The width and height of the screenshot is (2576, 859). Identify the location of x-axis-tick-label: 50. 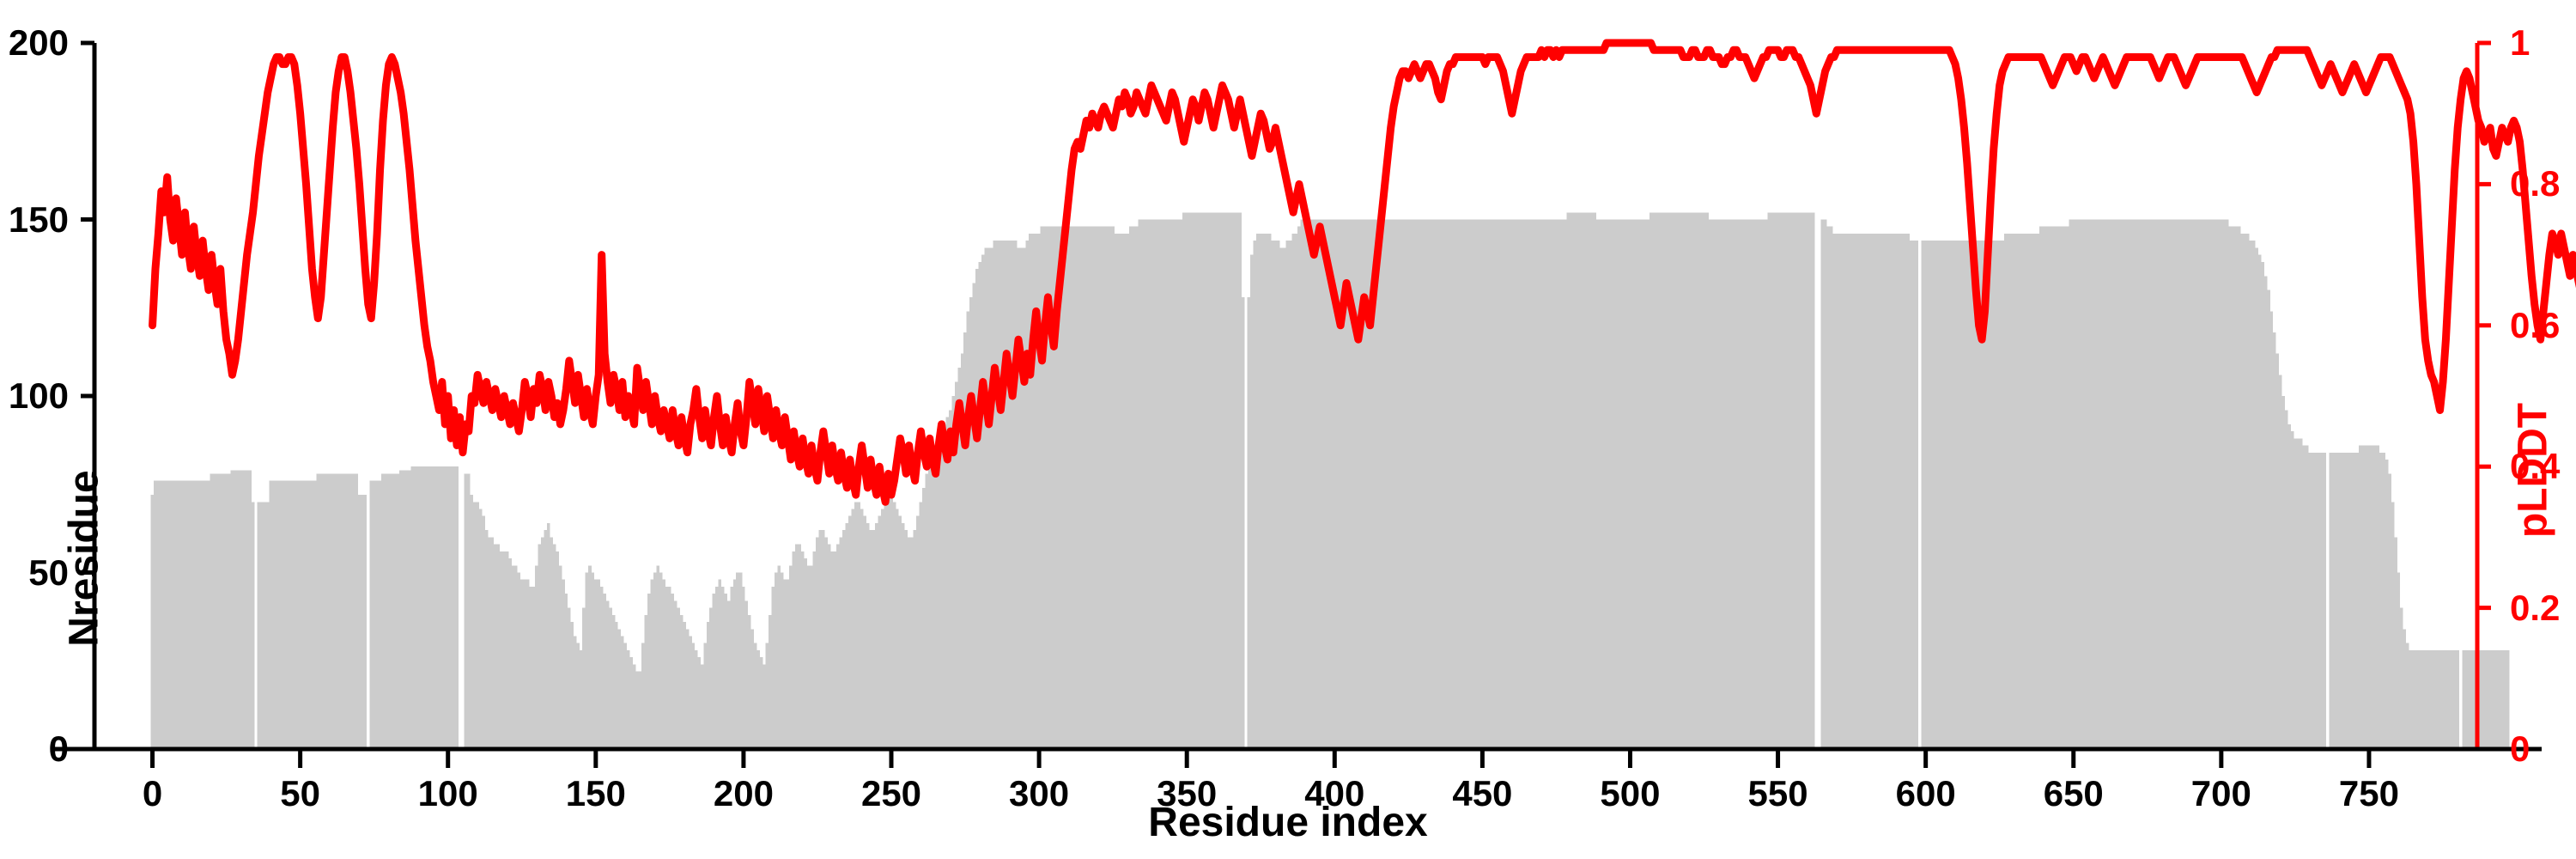
(300, 793).